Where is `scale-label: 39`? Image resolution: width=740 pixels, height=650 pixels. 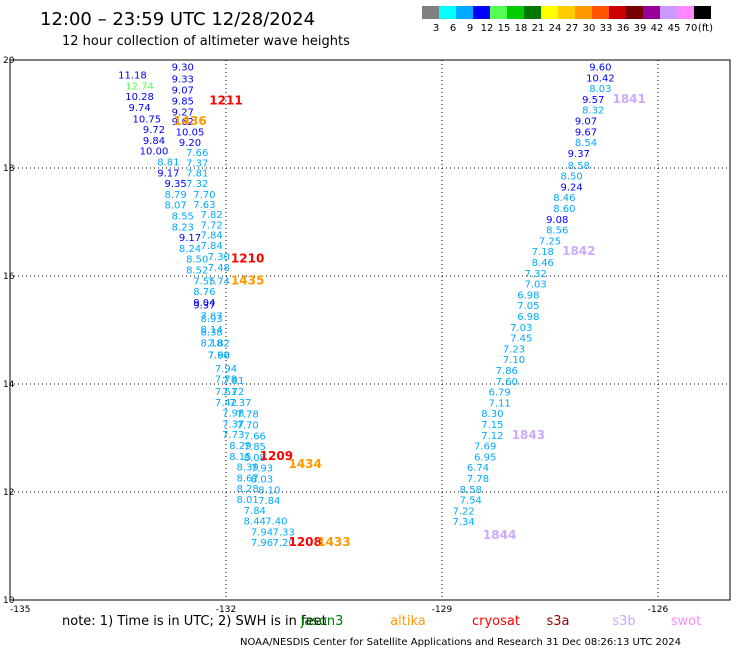
scale-label: 39 is located at coordinates (640, 28).